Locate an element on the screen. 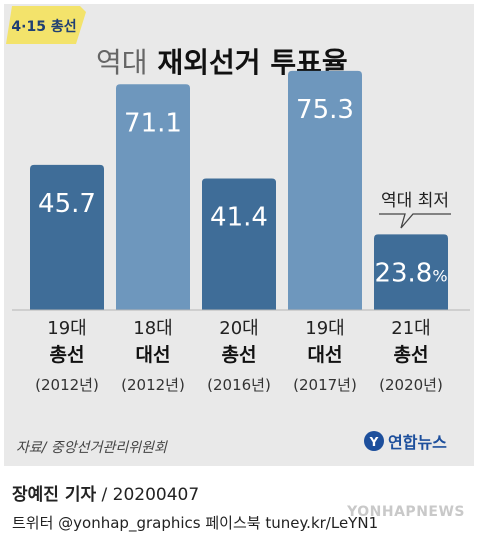 Image resolution: width=479 pixels, height=542 pixels. chart-title: 역대 재외선거 투표율 is located at coordinates (222, 62).